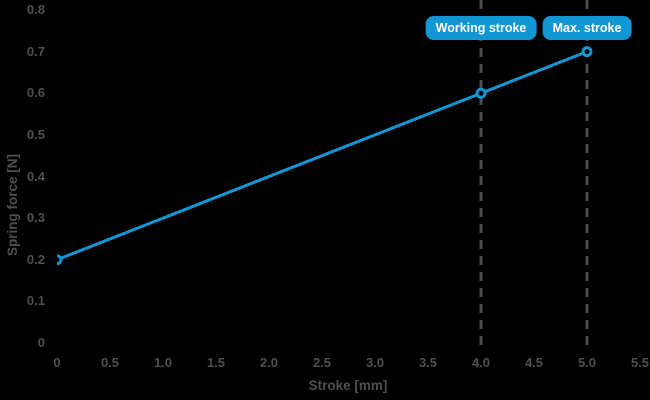  I want to click on y-tick-label: 0.4, so click(35, 176).